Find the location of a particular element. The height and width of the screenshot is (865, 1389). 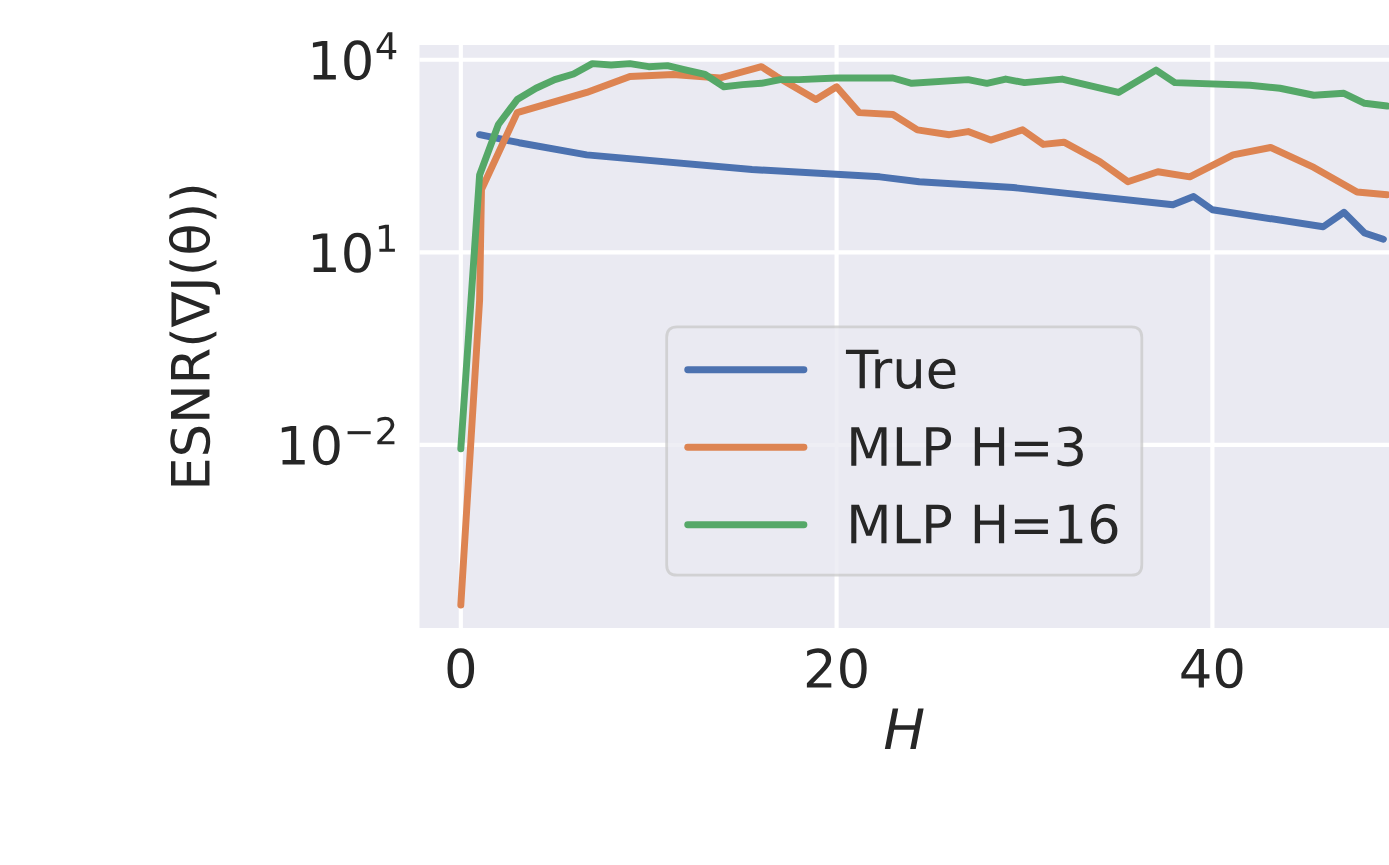

x-tick-label: 20 is located at coordinates (836, 668).